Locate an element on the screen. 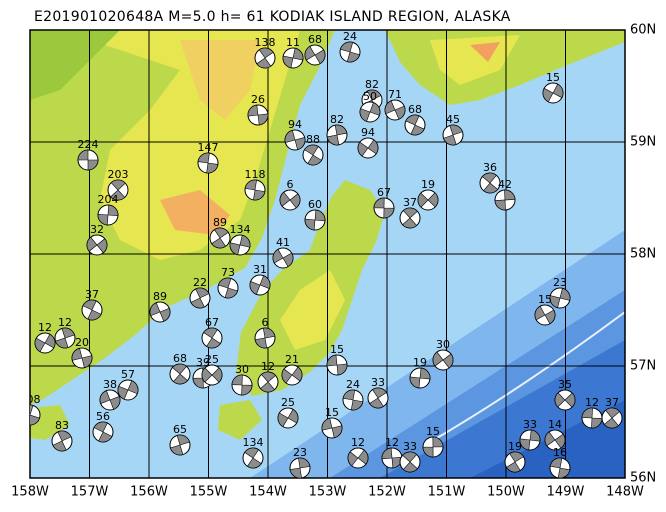 The width and height of the screenshot is (666, 512). event-depth: 6 is located at coordinates (265, 322).